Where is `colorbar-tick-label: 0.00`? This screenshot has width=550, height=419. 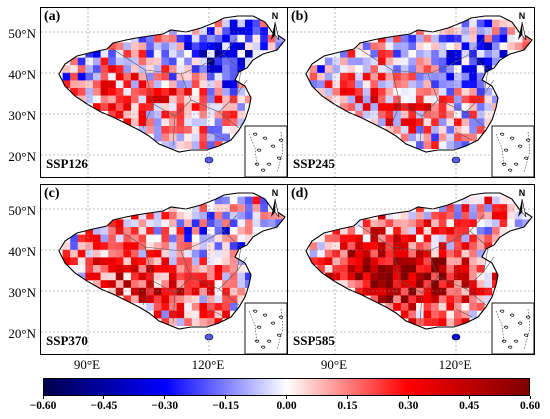
colorbar-tick-label: 0.00 is located at coordinates (286, 406).